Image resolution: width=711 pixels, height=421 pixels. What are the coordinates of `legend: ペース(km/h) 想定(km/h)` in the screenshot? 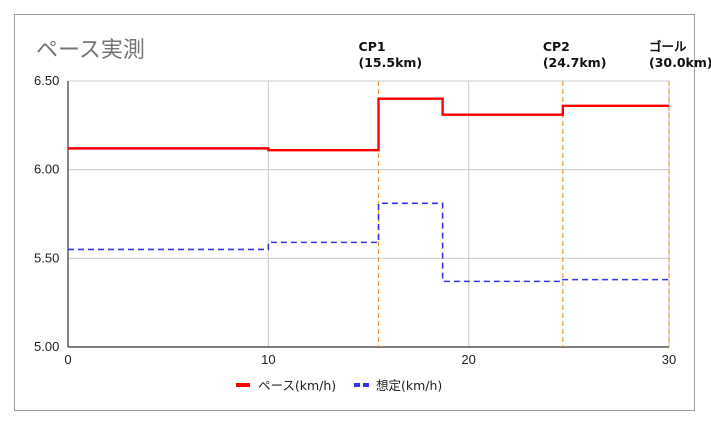 It's located at (339, 385).